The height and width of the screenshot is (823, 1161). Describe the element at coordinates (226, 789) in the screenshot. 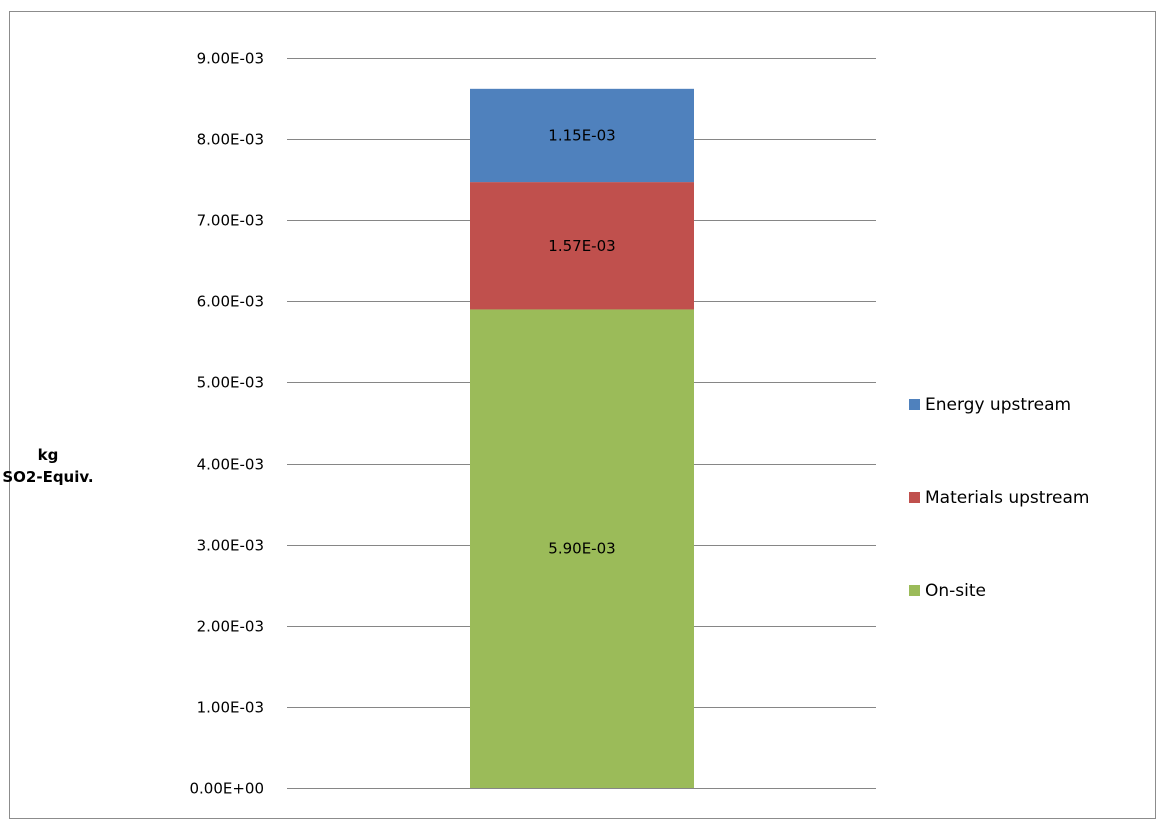

I see `y-tick-label: 0.00E+00` at that location.